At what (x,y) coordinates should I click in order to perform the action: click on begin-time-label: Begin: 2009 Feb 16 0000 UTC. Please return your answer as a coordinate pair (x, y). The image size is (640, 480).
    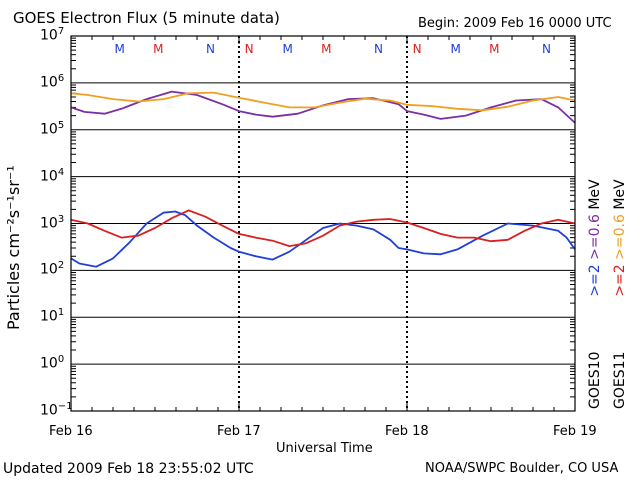
    Looking at the image, I should click on (515, 23).